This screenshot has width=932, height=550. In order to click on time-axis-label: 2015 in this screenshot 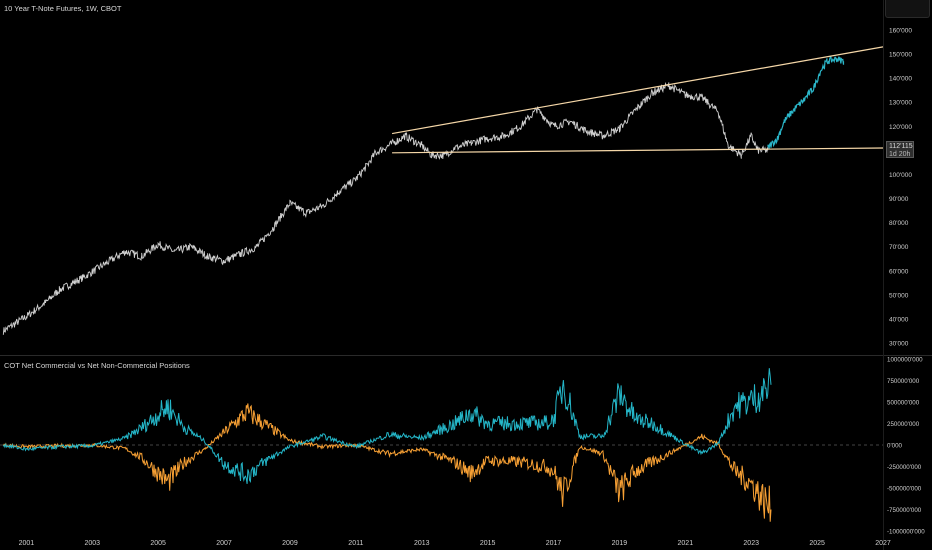, I will do `click(488, 543)`.